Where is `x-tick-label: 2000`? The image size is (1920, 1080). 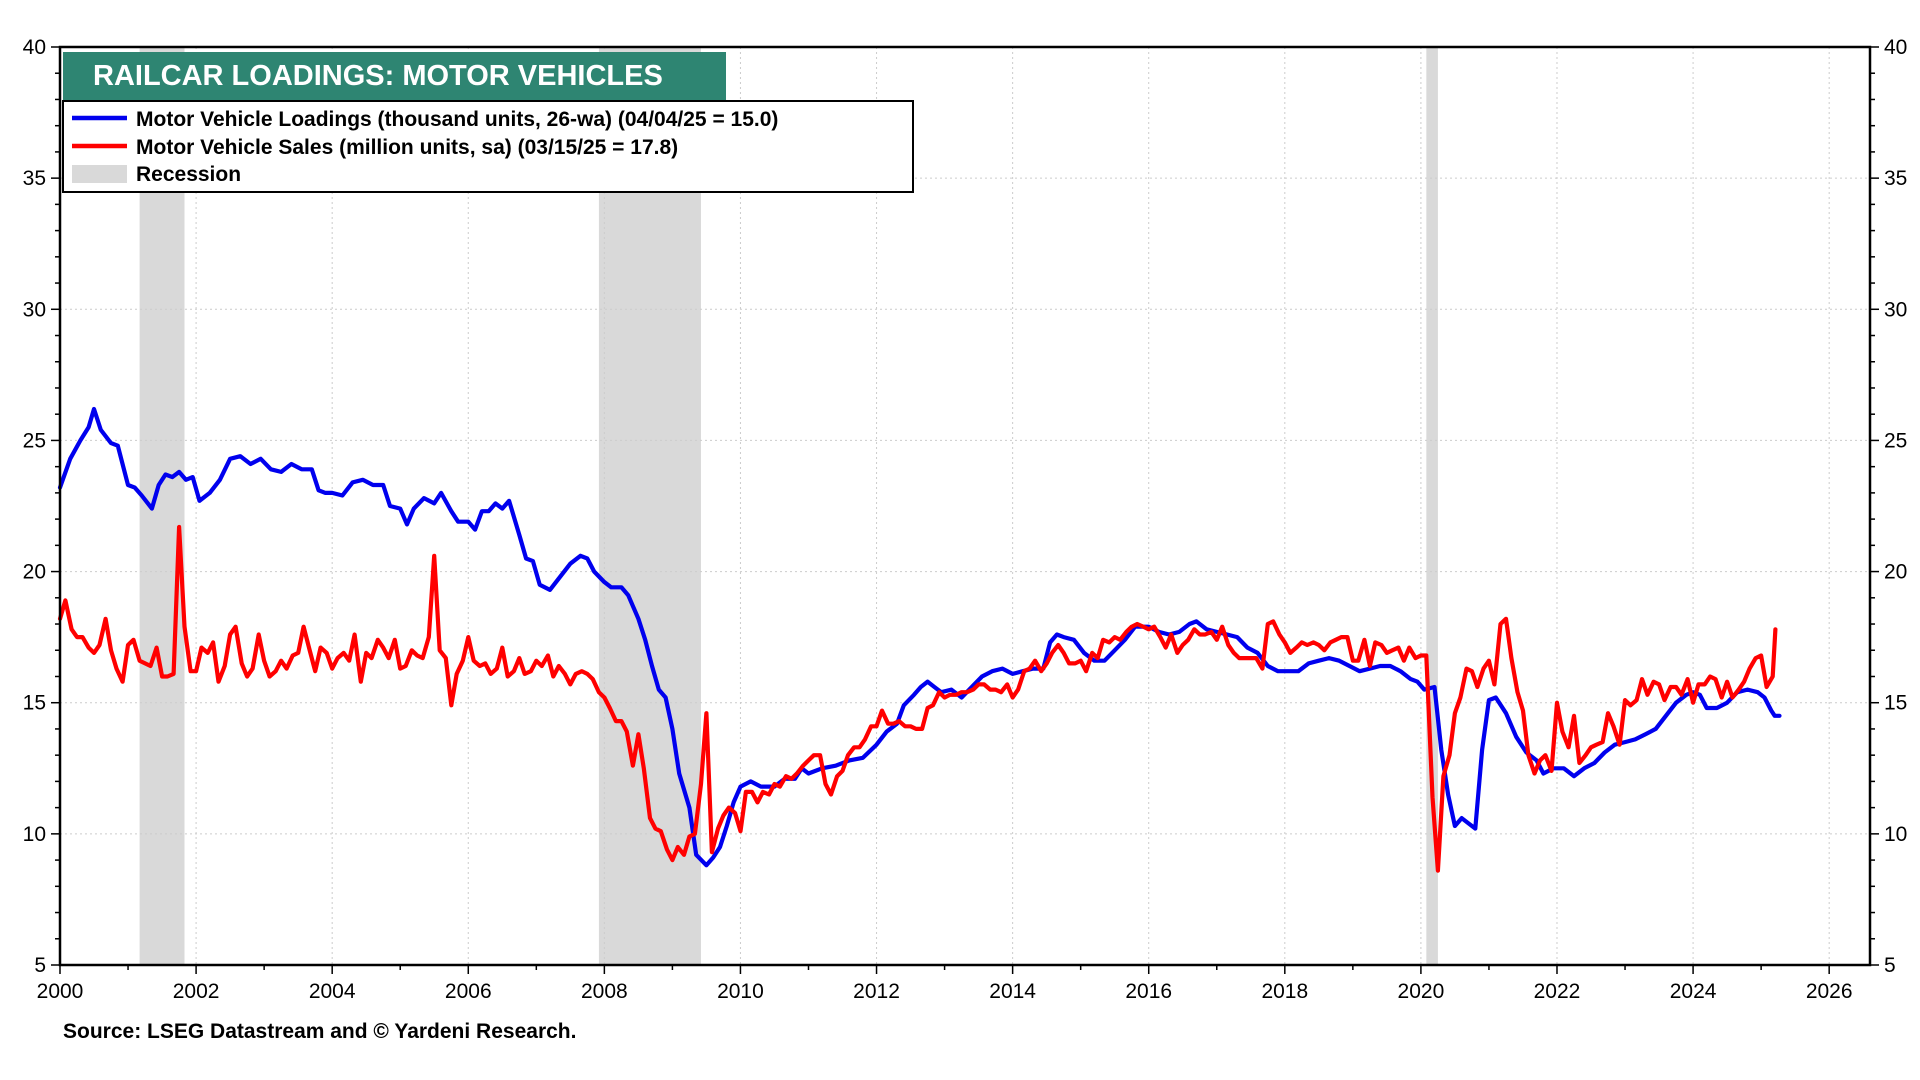
x-tick-label: 2000 is located at coordinates (60, 991).